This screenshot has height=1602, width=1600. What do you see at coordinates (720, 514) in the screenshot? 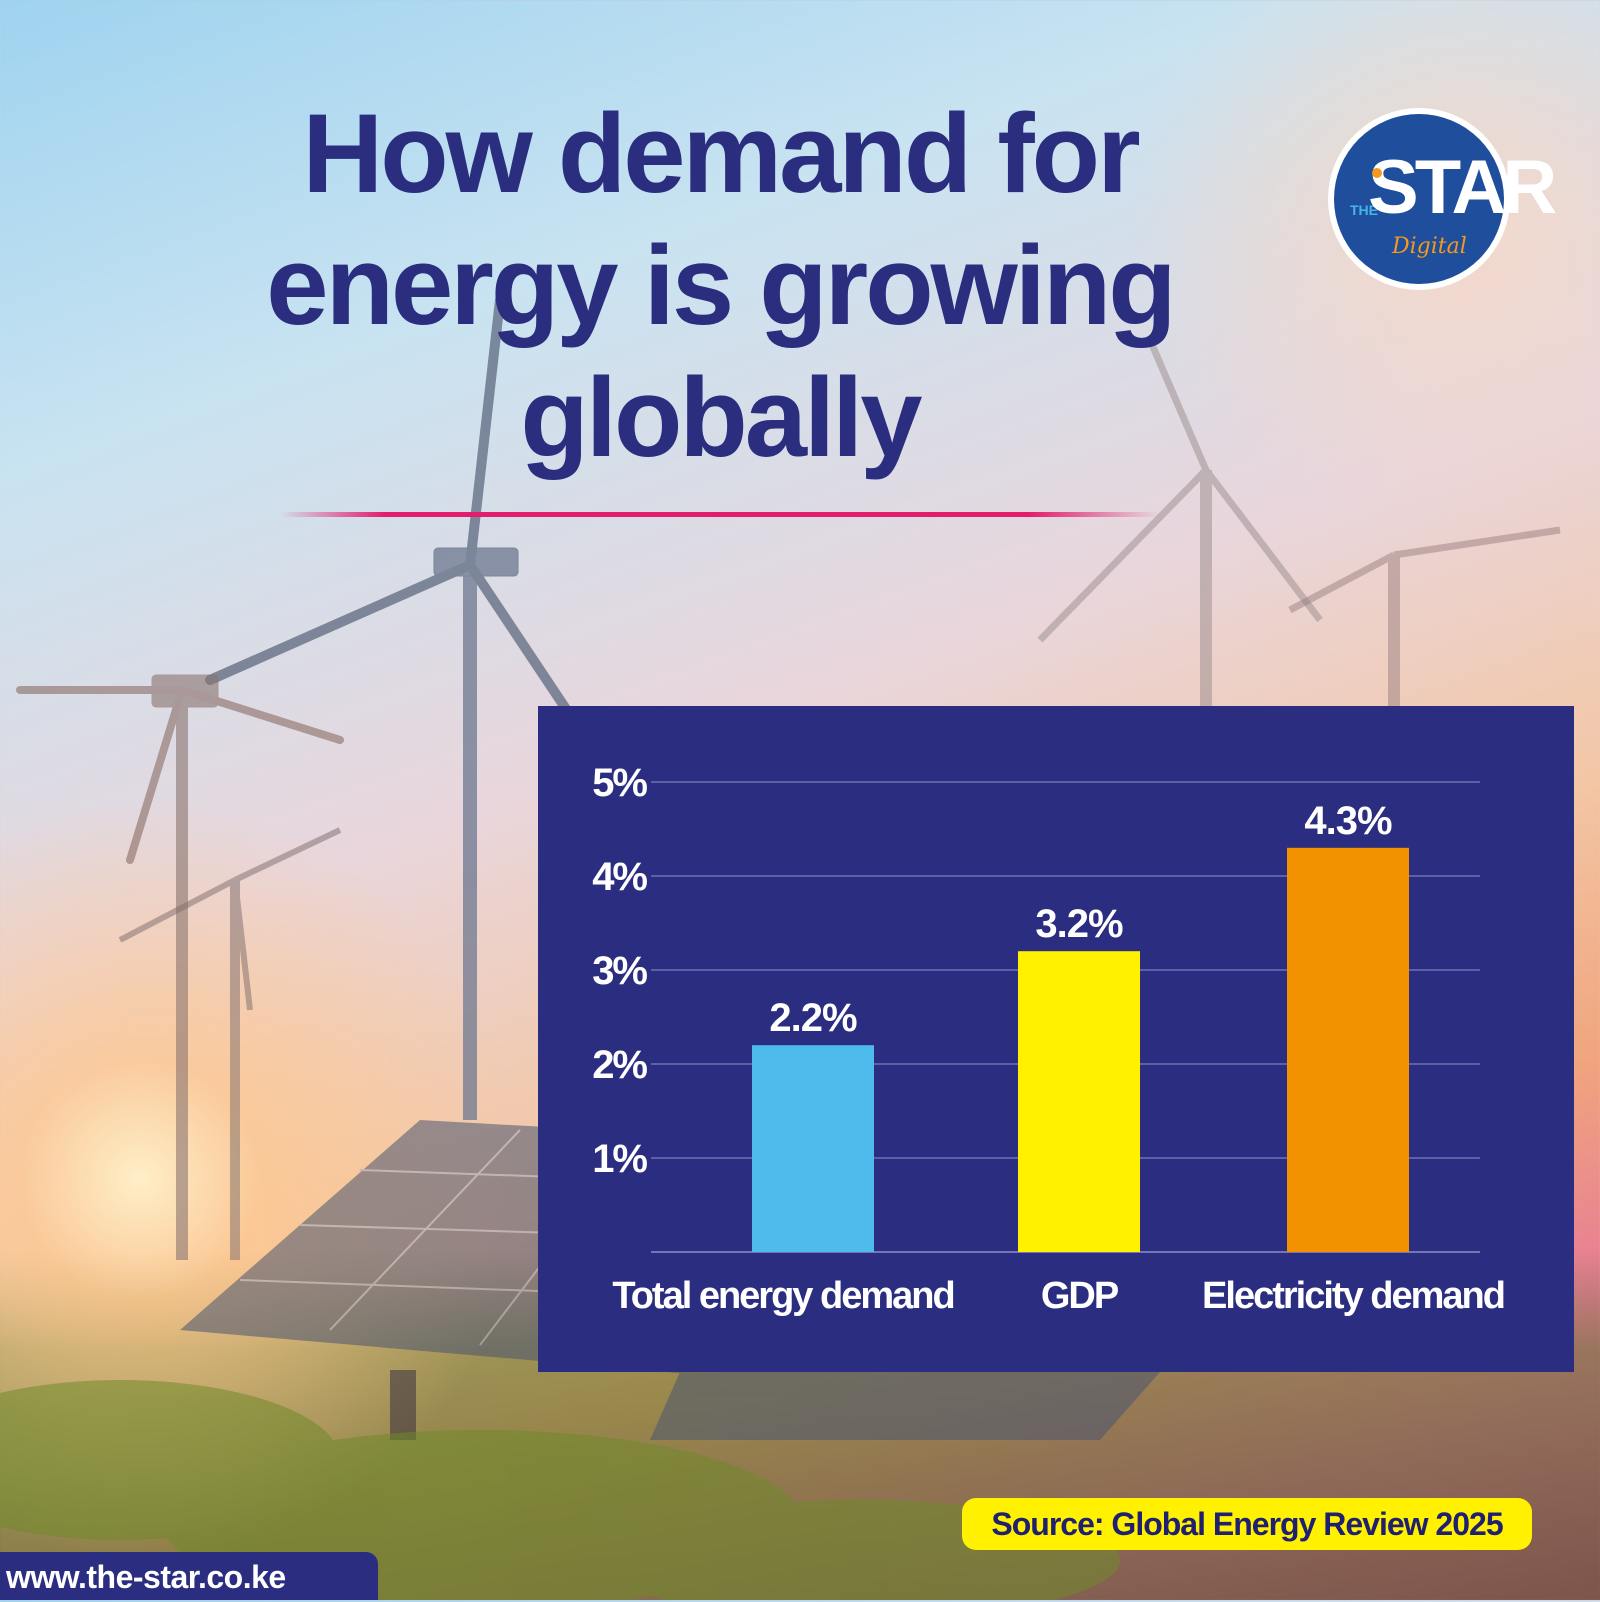
I see `title-divider` at bounding box center [720, 514].